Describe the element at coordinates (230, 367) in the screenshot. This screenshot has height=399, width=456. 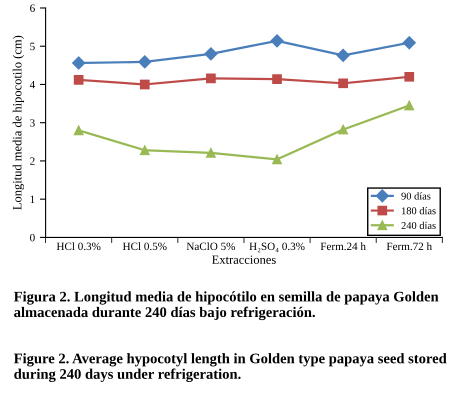
I see `caption: Figure 2. Average hypocotyl length in Golden type papaya seed stored during 240 days under refrigeration.` at that location.